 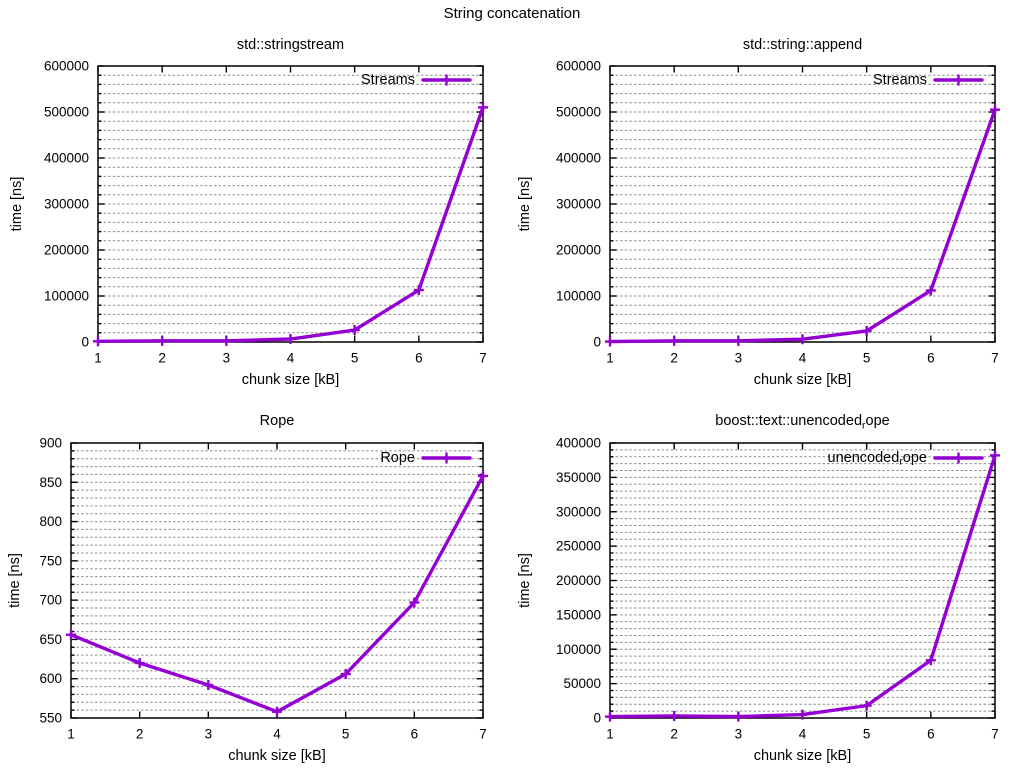 I want to click on y-tick-label: 350000, so click(x=578, y=477).